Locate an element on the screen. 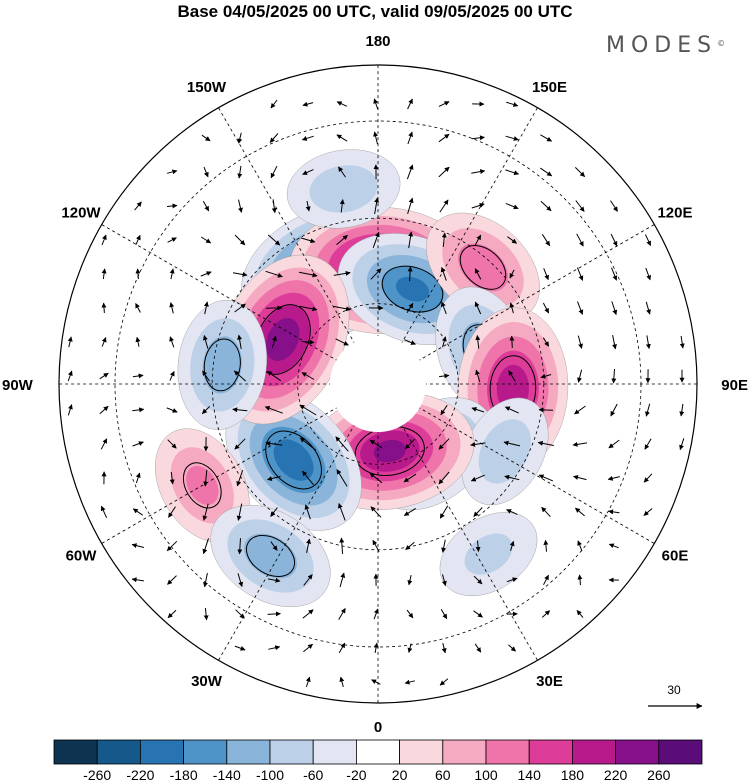 This screenshot has height=783, width=750. longitude-label: 30E is located at coordinates (549, 681).